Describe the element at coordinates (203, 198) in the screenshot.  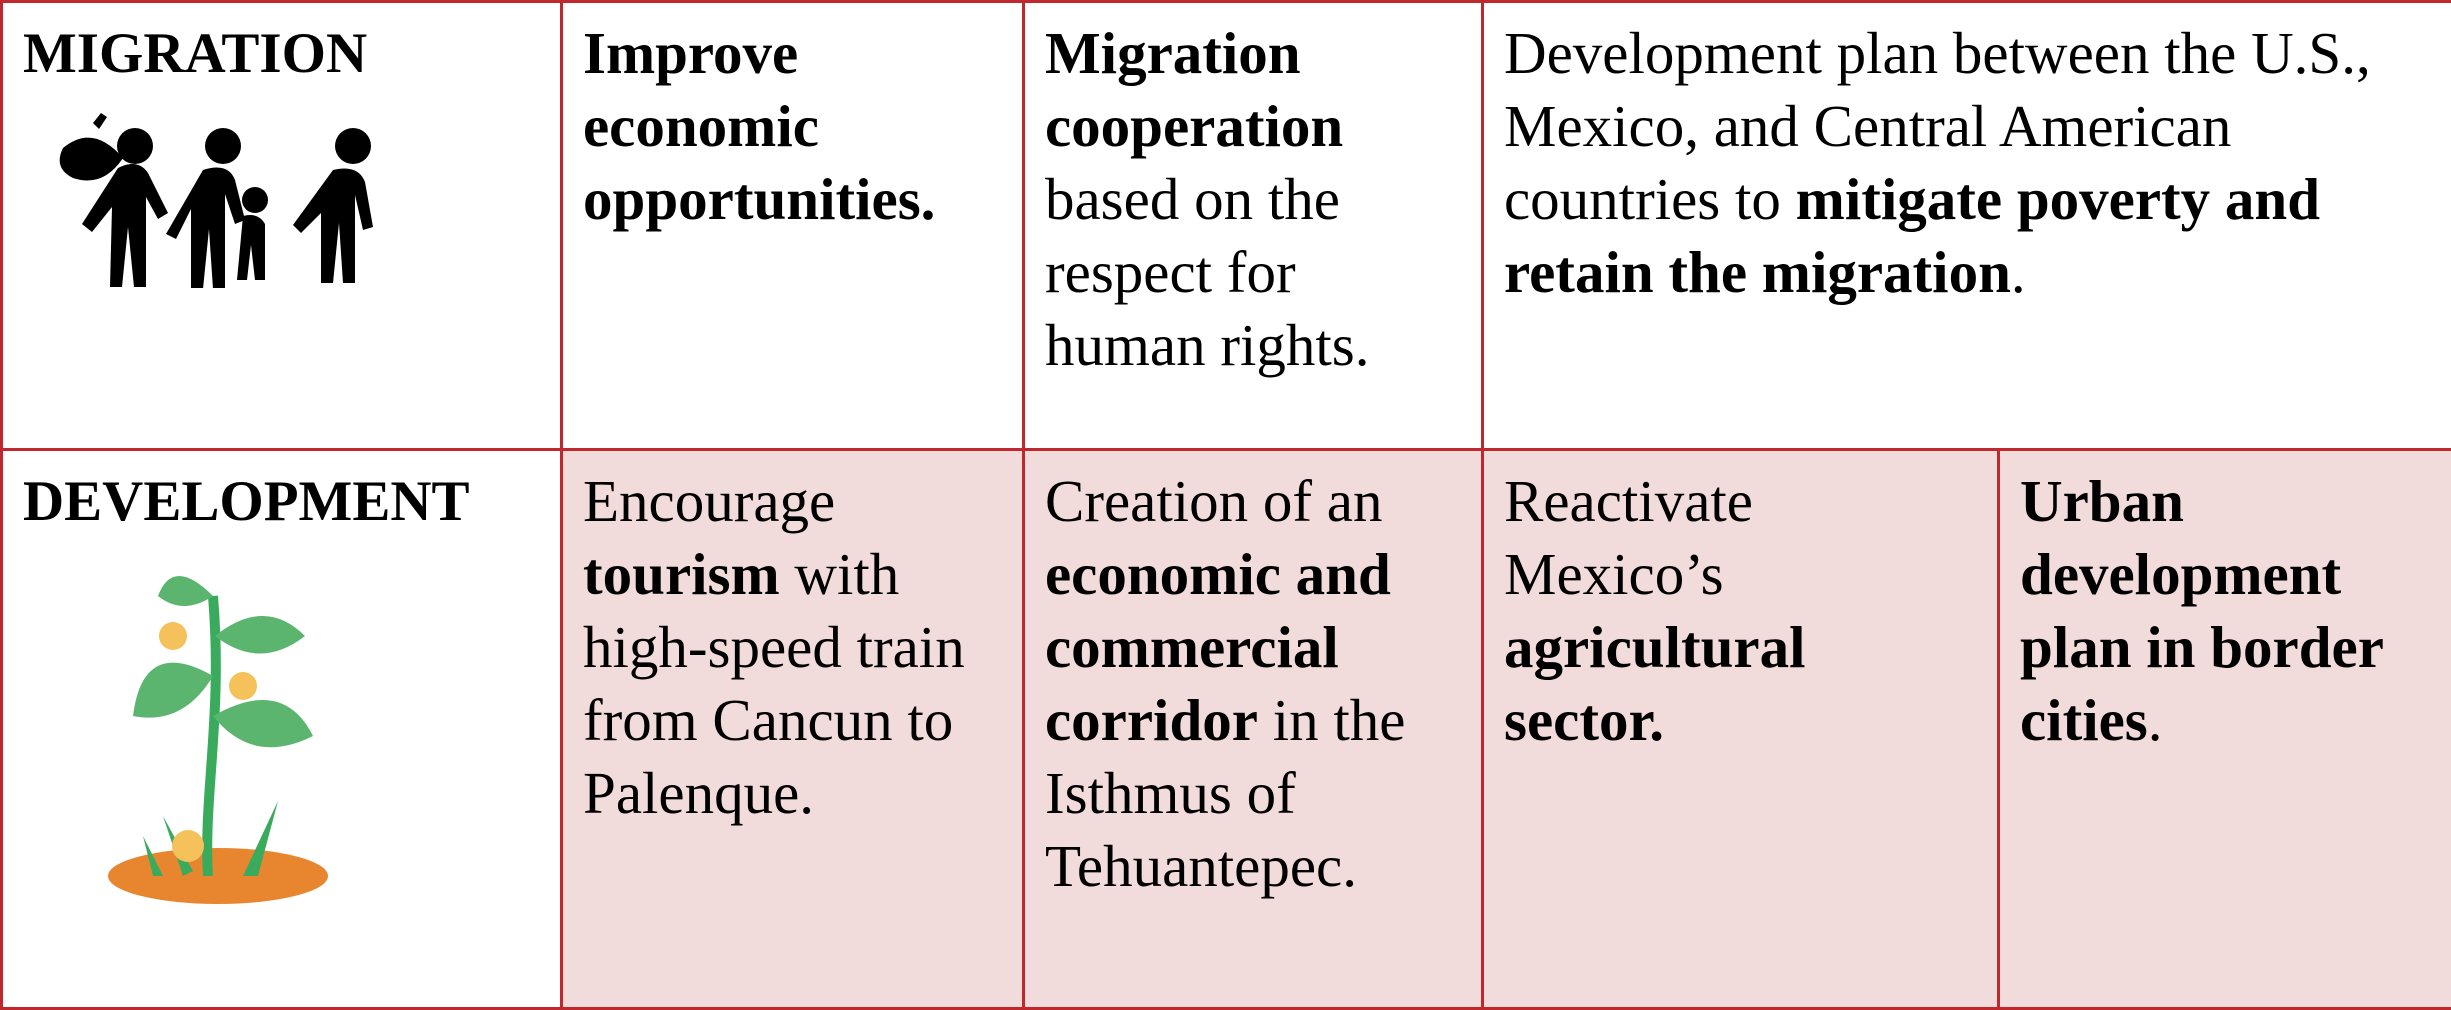
I see `migration-icon` at that location.